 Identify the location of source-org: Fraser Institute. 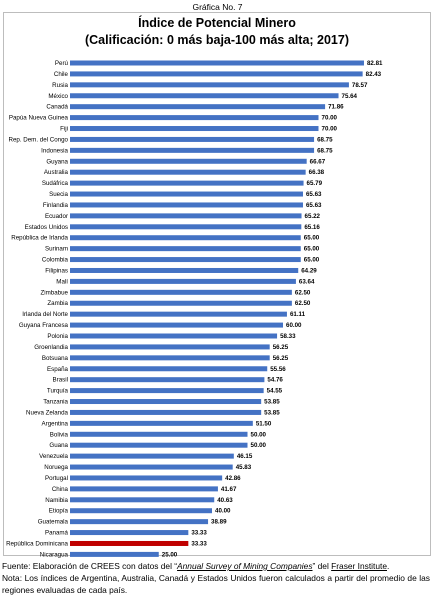
(359, 566).